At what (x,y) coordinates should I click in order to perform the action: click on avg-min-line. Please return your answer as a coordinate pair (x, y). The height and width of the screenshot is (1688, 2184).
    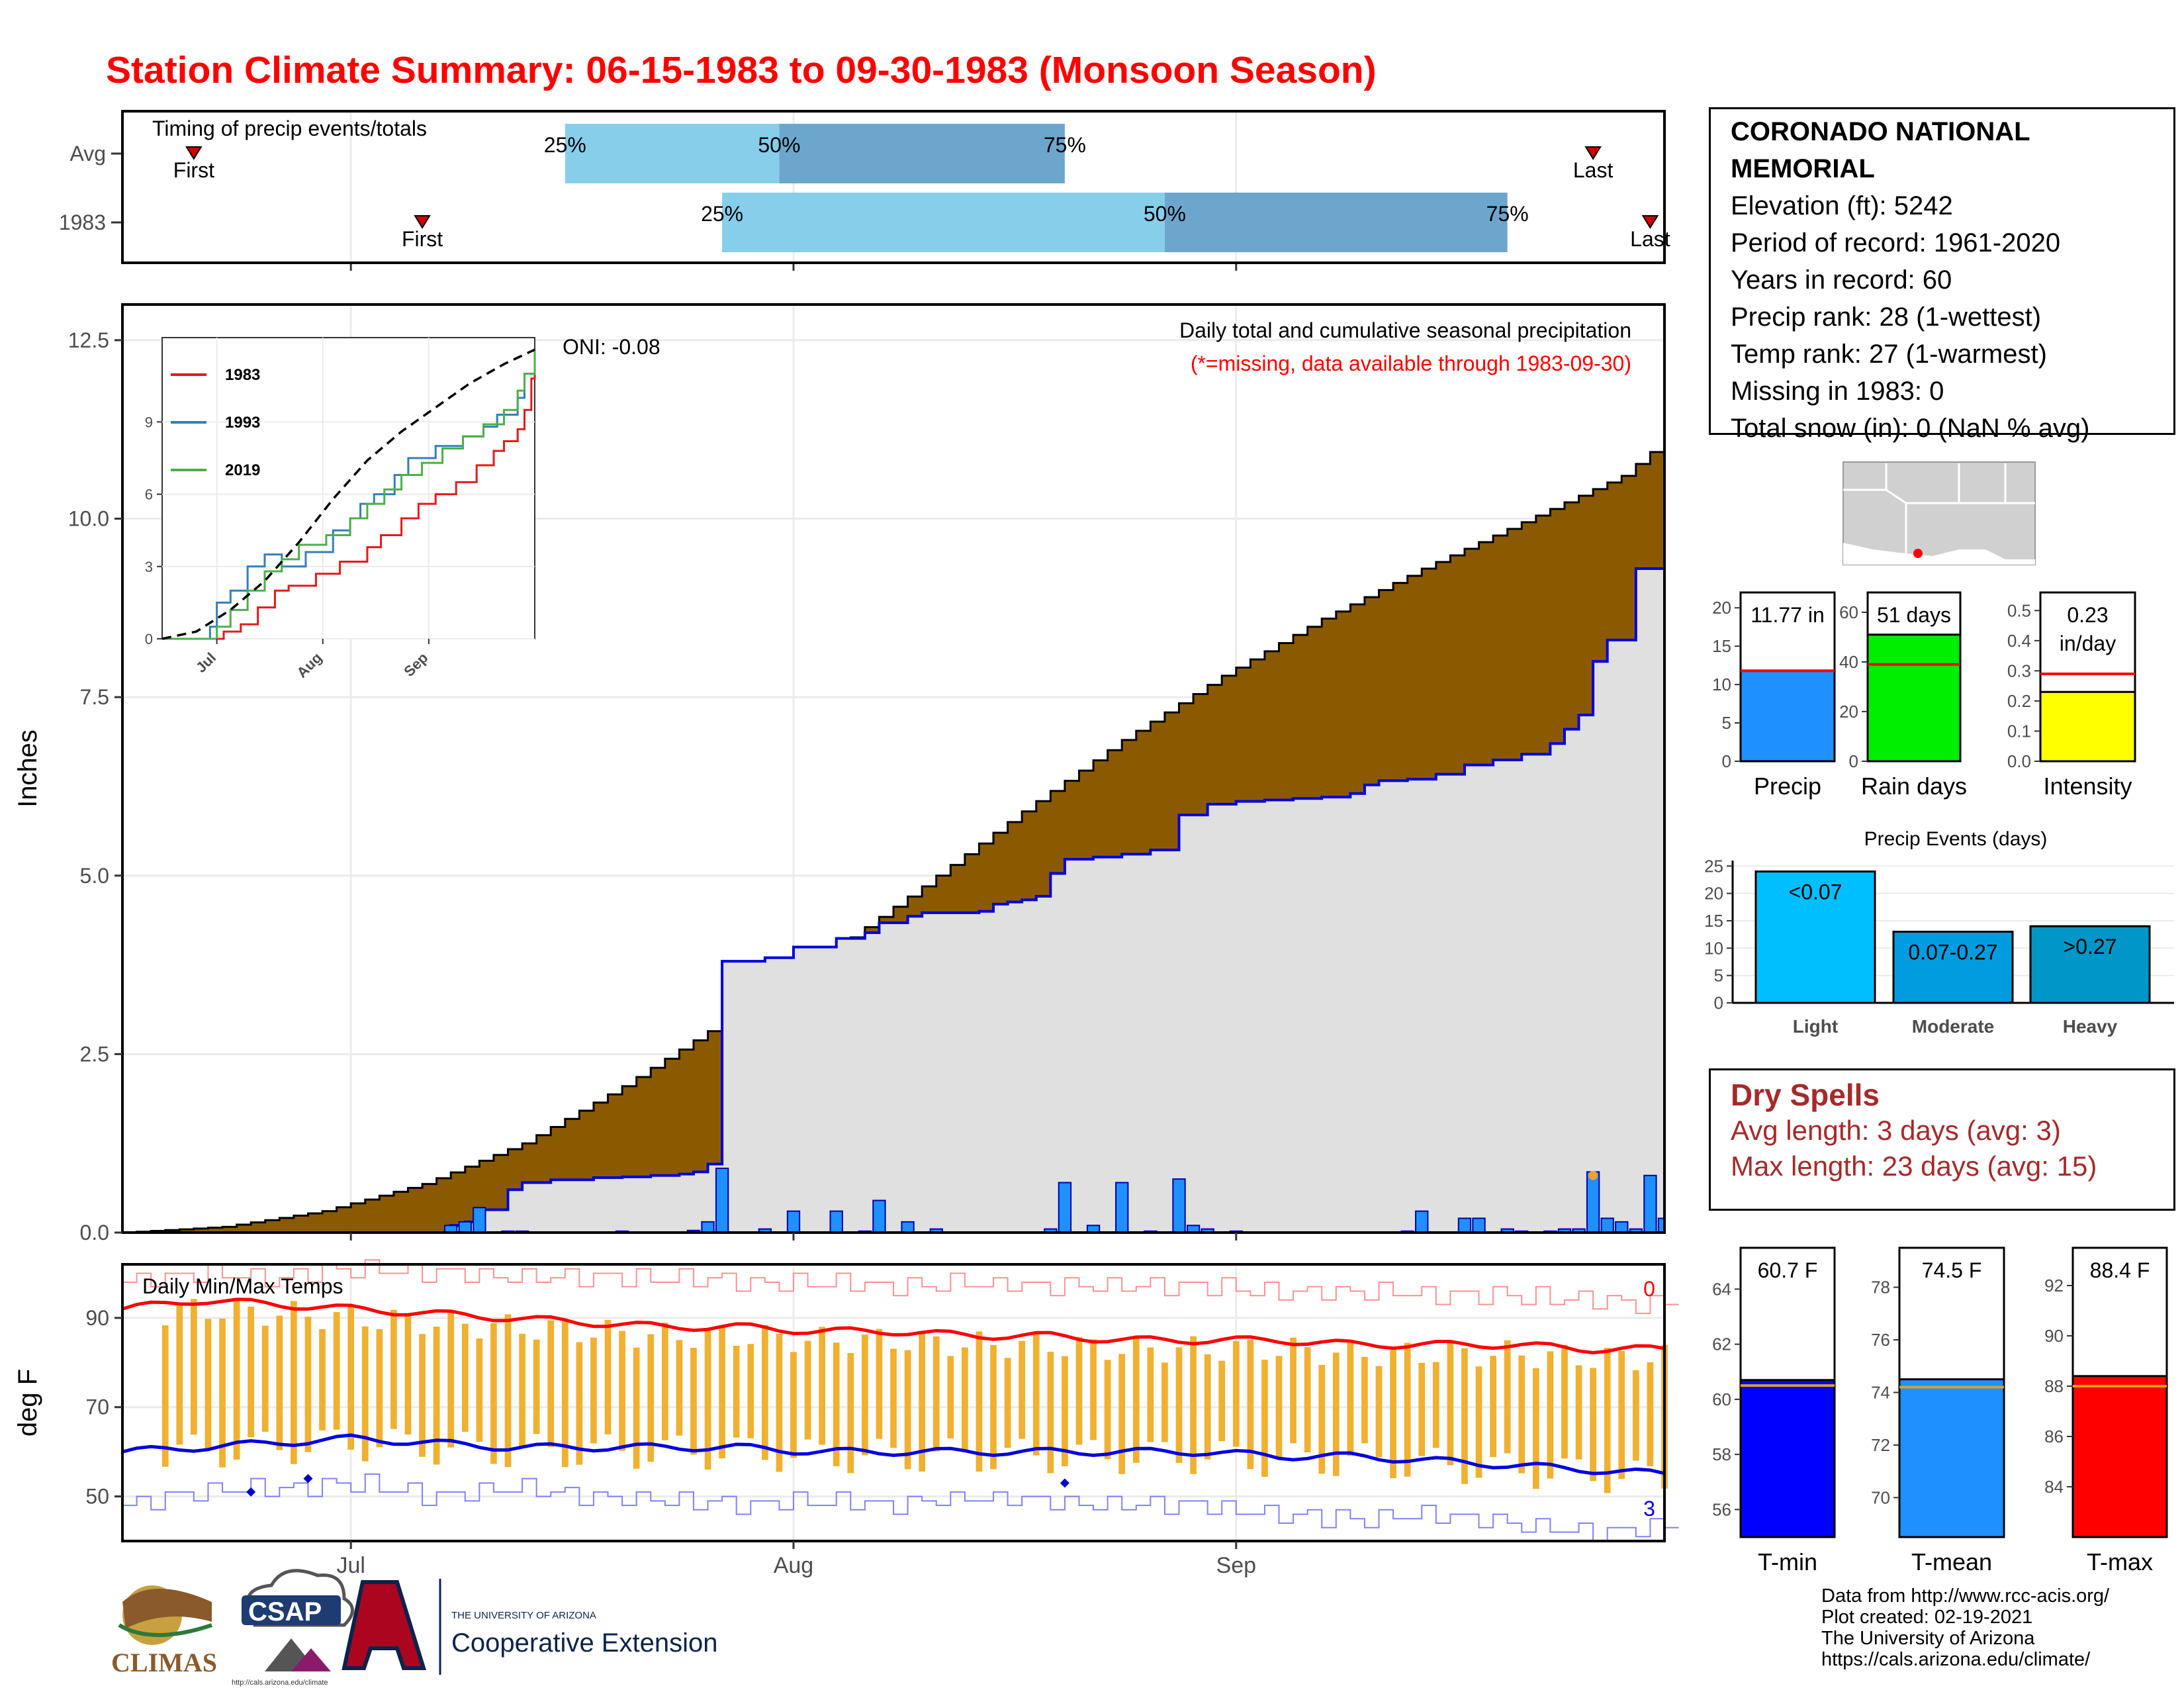
    Looking at the image, I should click on (893, 1454).